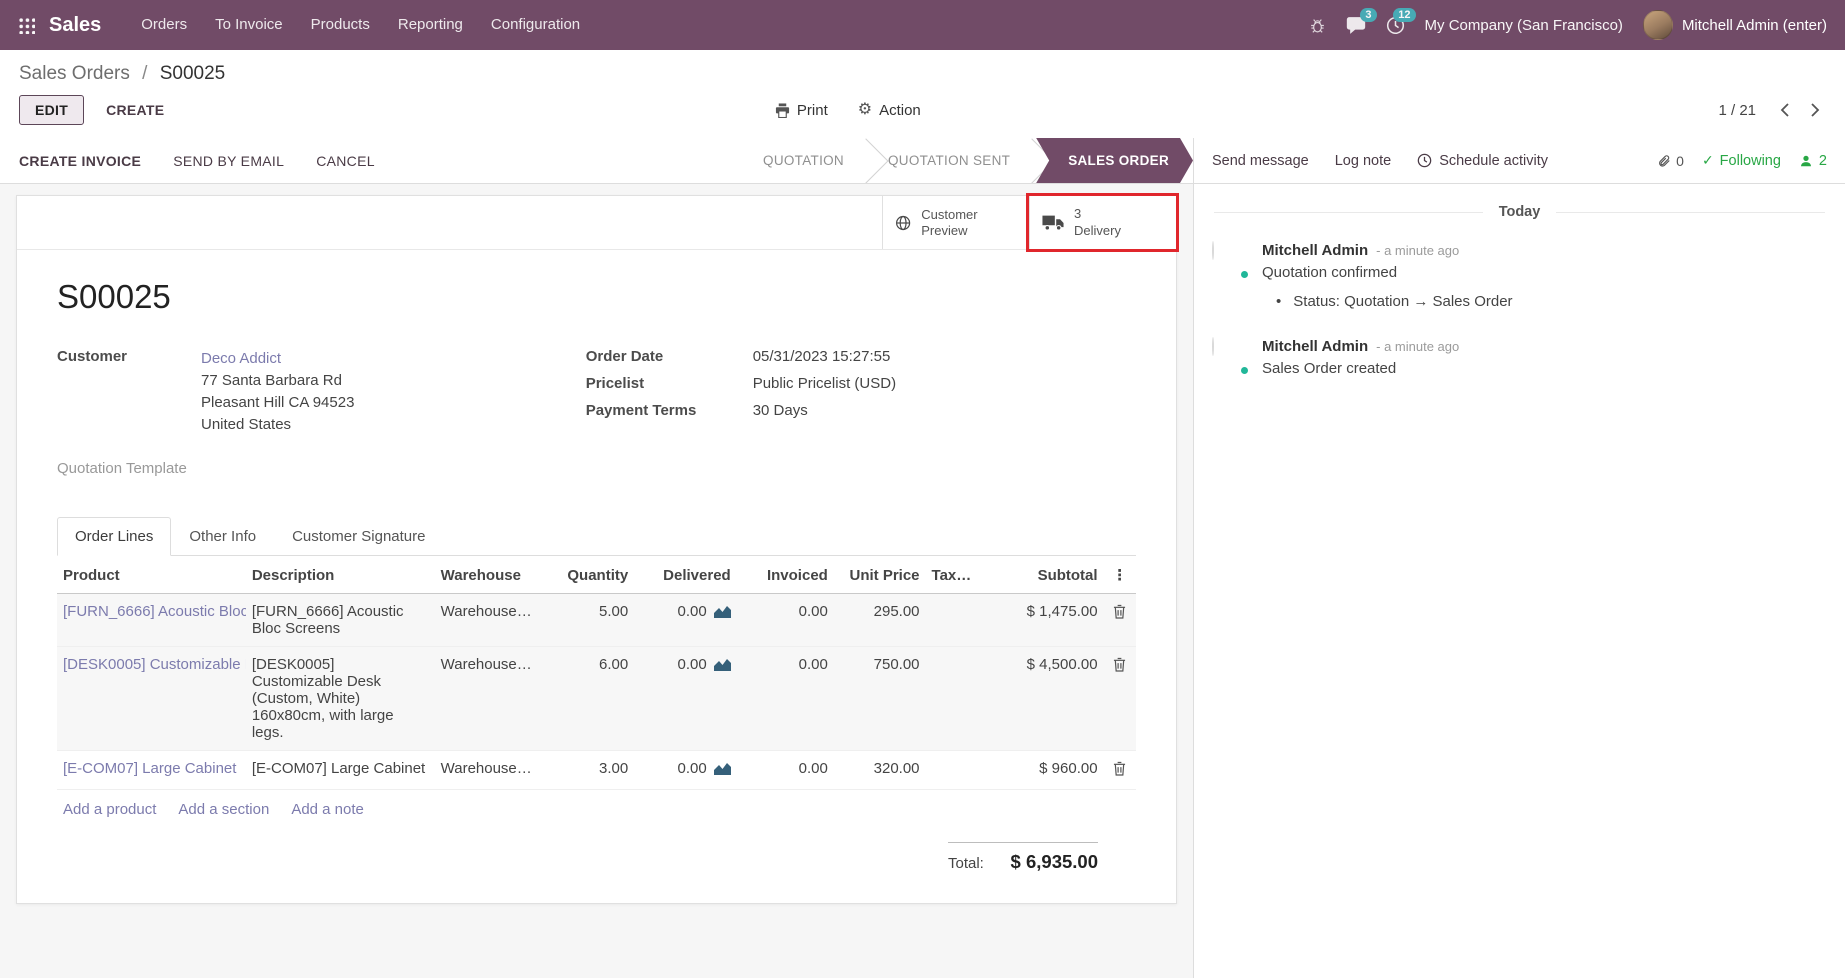 Image resolution: width=1845 pixels, height=979 pixels. What do you see at coordinates (52, 110) in the screenshot?
I see `edit-button: EDIT` at bounding box center [52, 110].